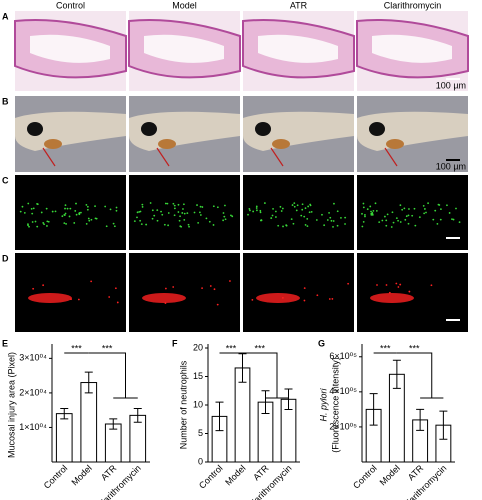  What do you see at coordinates (299, 5) in the screenshot?
I see `column-label: ATR` at bounding box center [299, 5].